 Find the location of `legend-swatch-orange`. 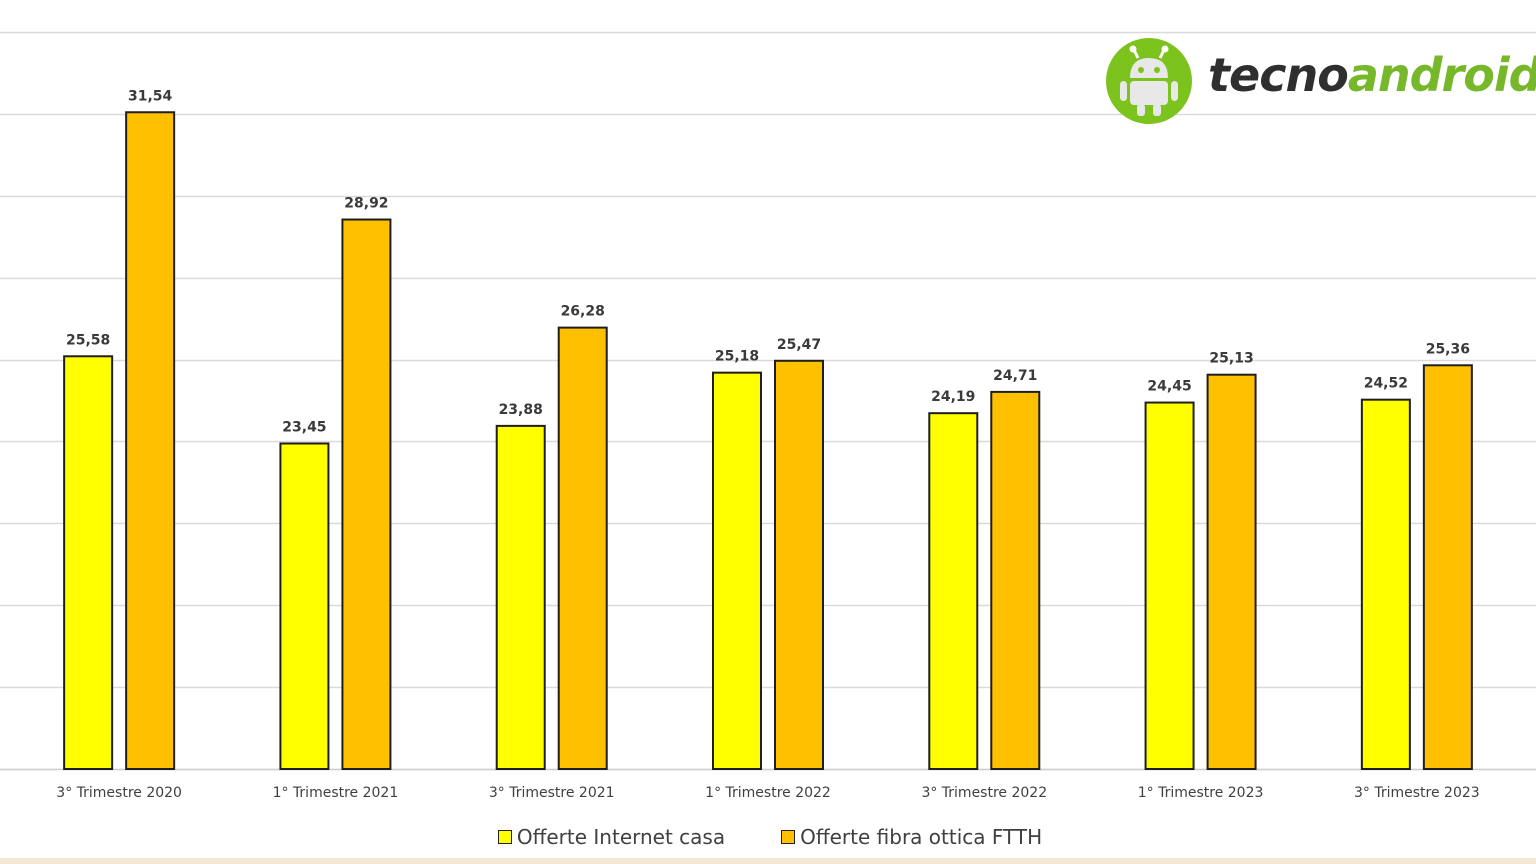

legend-swatch-orange is located at coordinates (788, 837).